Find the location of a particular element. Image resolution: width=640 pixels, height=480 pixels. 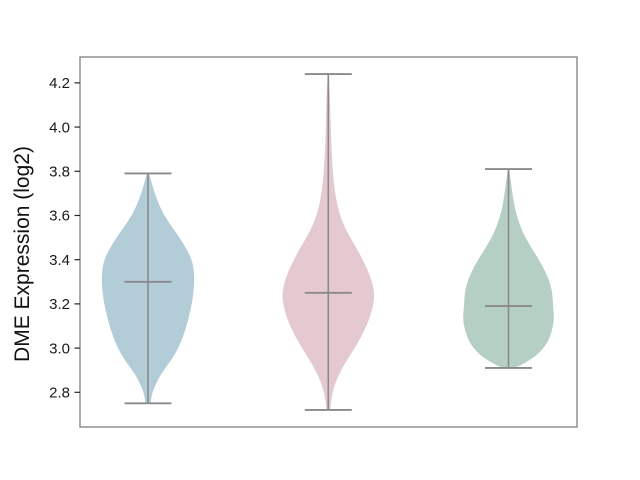

y-tick-label: 4.2 is located at coordinates (59, 83).